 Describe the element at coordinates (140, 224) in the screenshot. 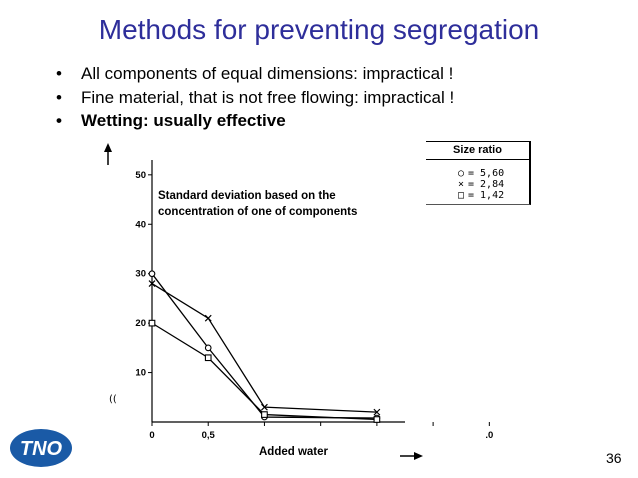

I see `y-tick-label: 40` at that location.